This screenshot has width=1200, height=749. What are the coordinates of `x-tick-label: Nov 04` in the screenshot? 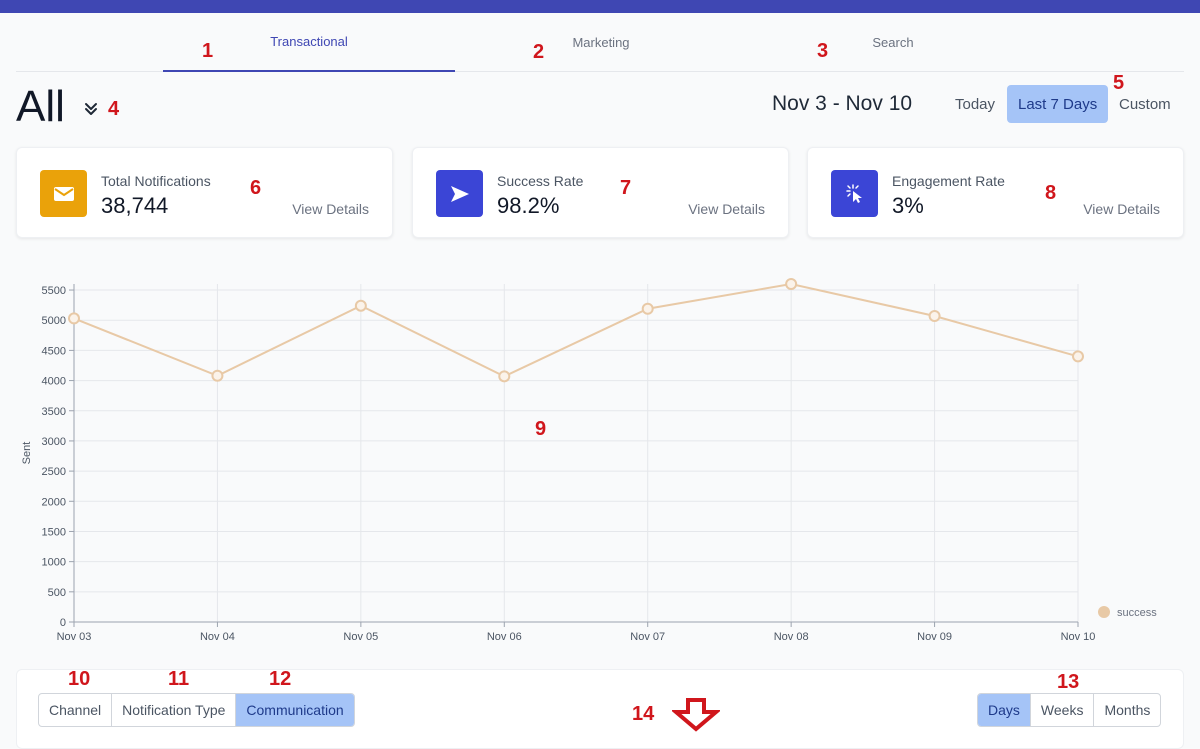 It's located at (217, 637).